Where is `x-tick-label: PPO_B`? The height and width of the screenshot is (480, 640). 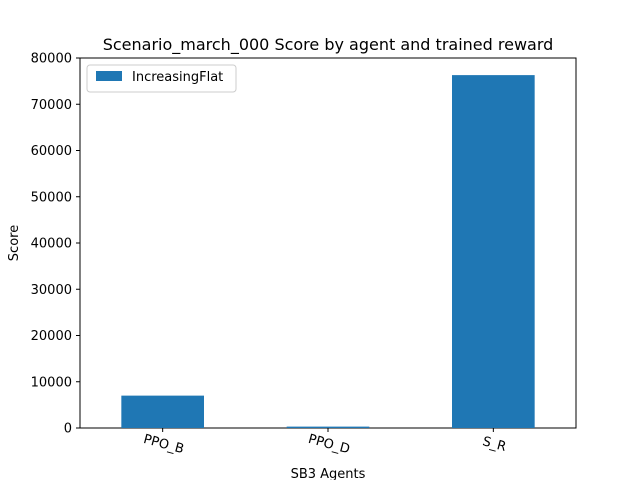 x-tick-label: PPO_B is located at coordinates (164, 444).